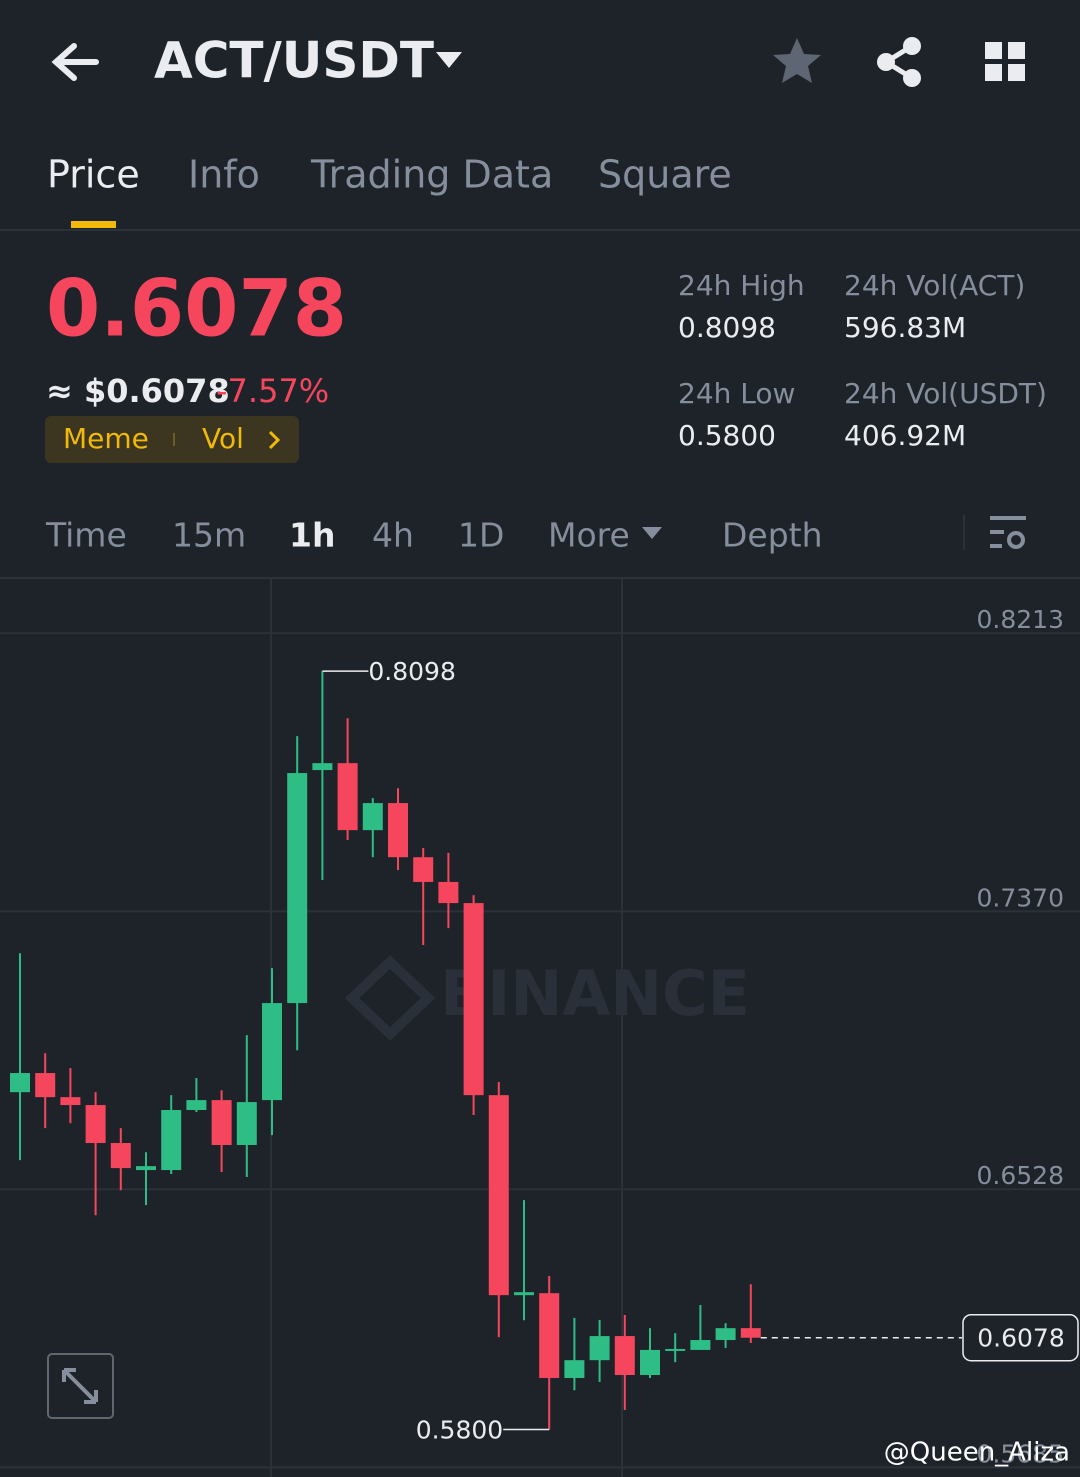  What do you see at coordinates (138, 391) in the screenshot?
I see `fiat-price: ≈ $0.6078` at bounding box center [138, 391].